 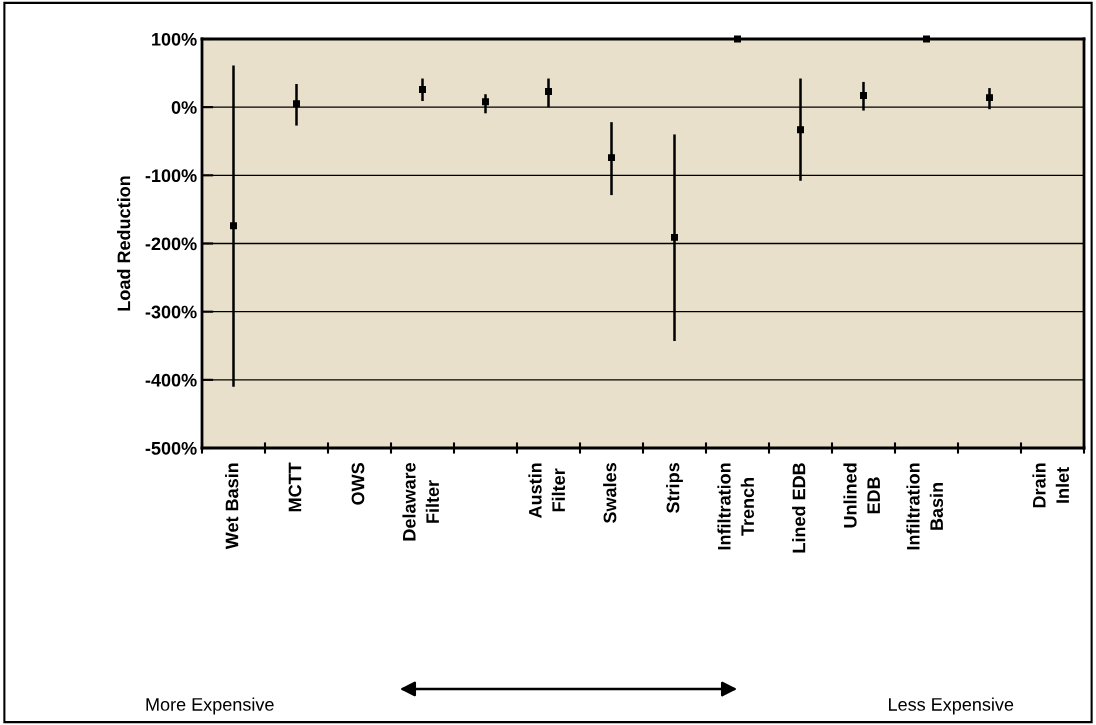 What do you see at coordinates (736, 506) in the screenshot?
I see `x-tick-label: Infiltration Trench` at bounding box center [736, 506].